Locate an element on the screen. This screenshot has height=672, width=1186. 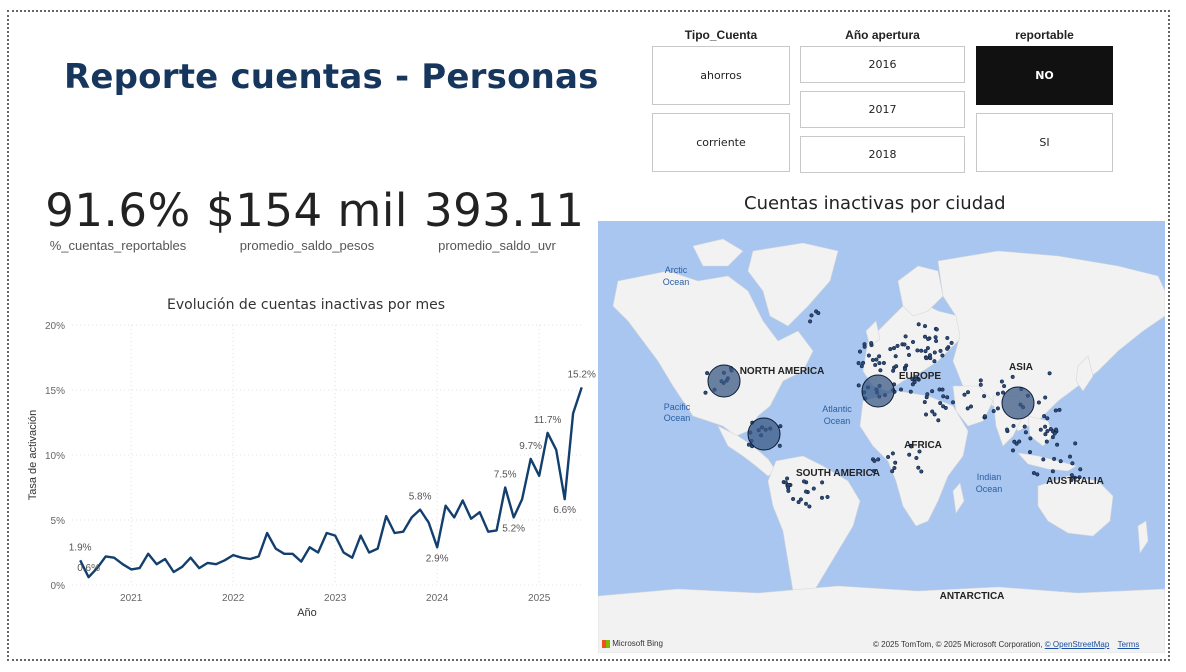
bubble-central-america is located at coordinates (764, 434).